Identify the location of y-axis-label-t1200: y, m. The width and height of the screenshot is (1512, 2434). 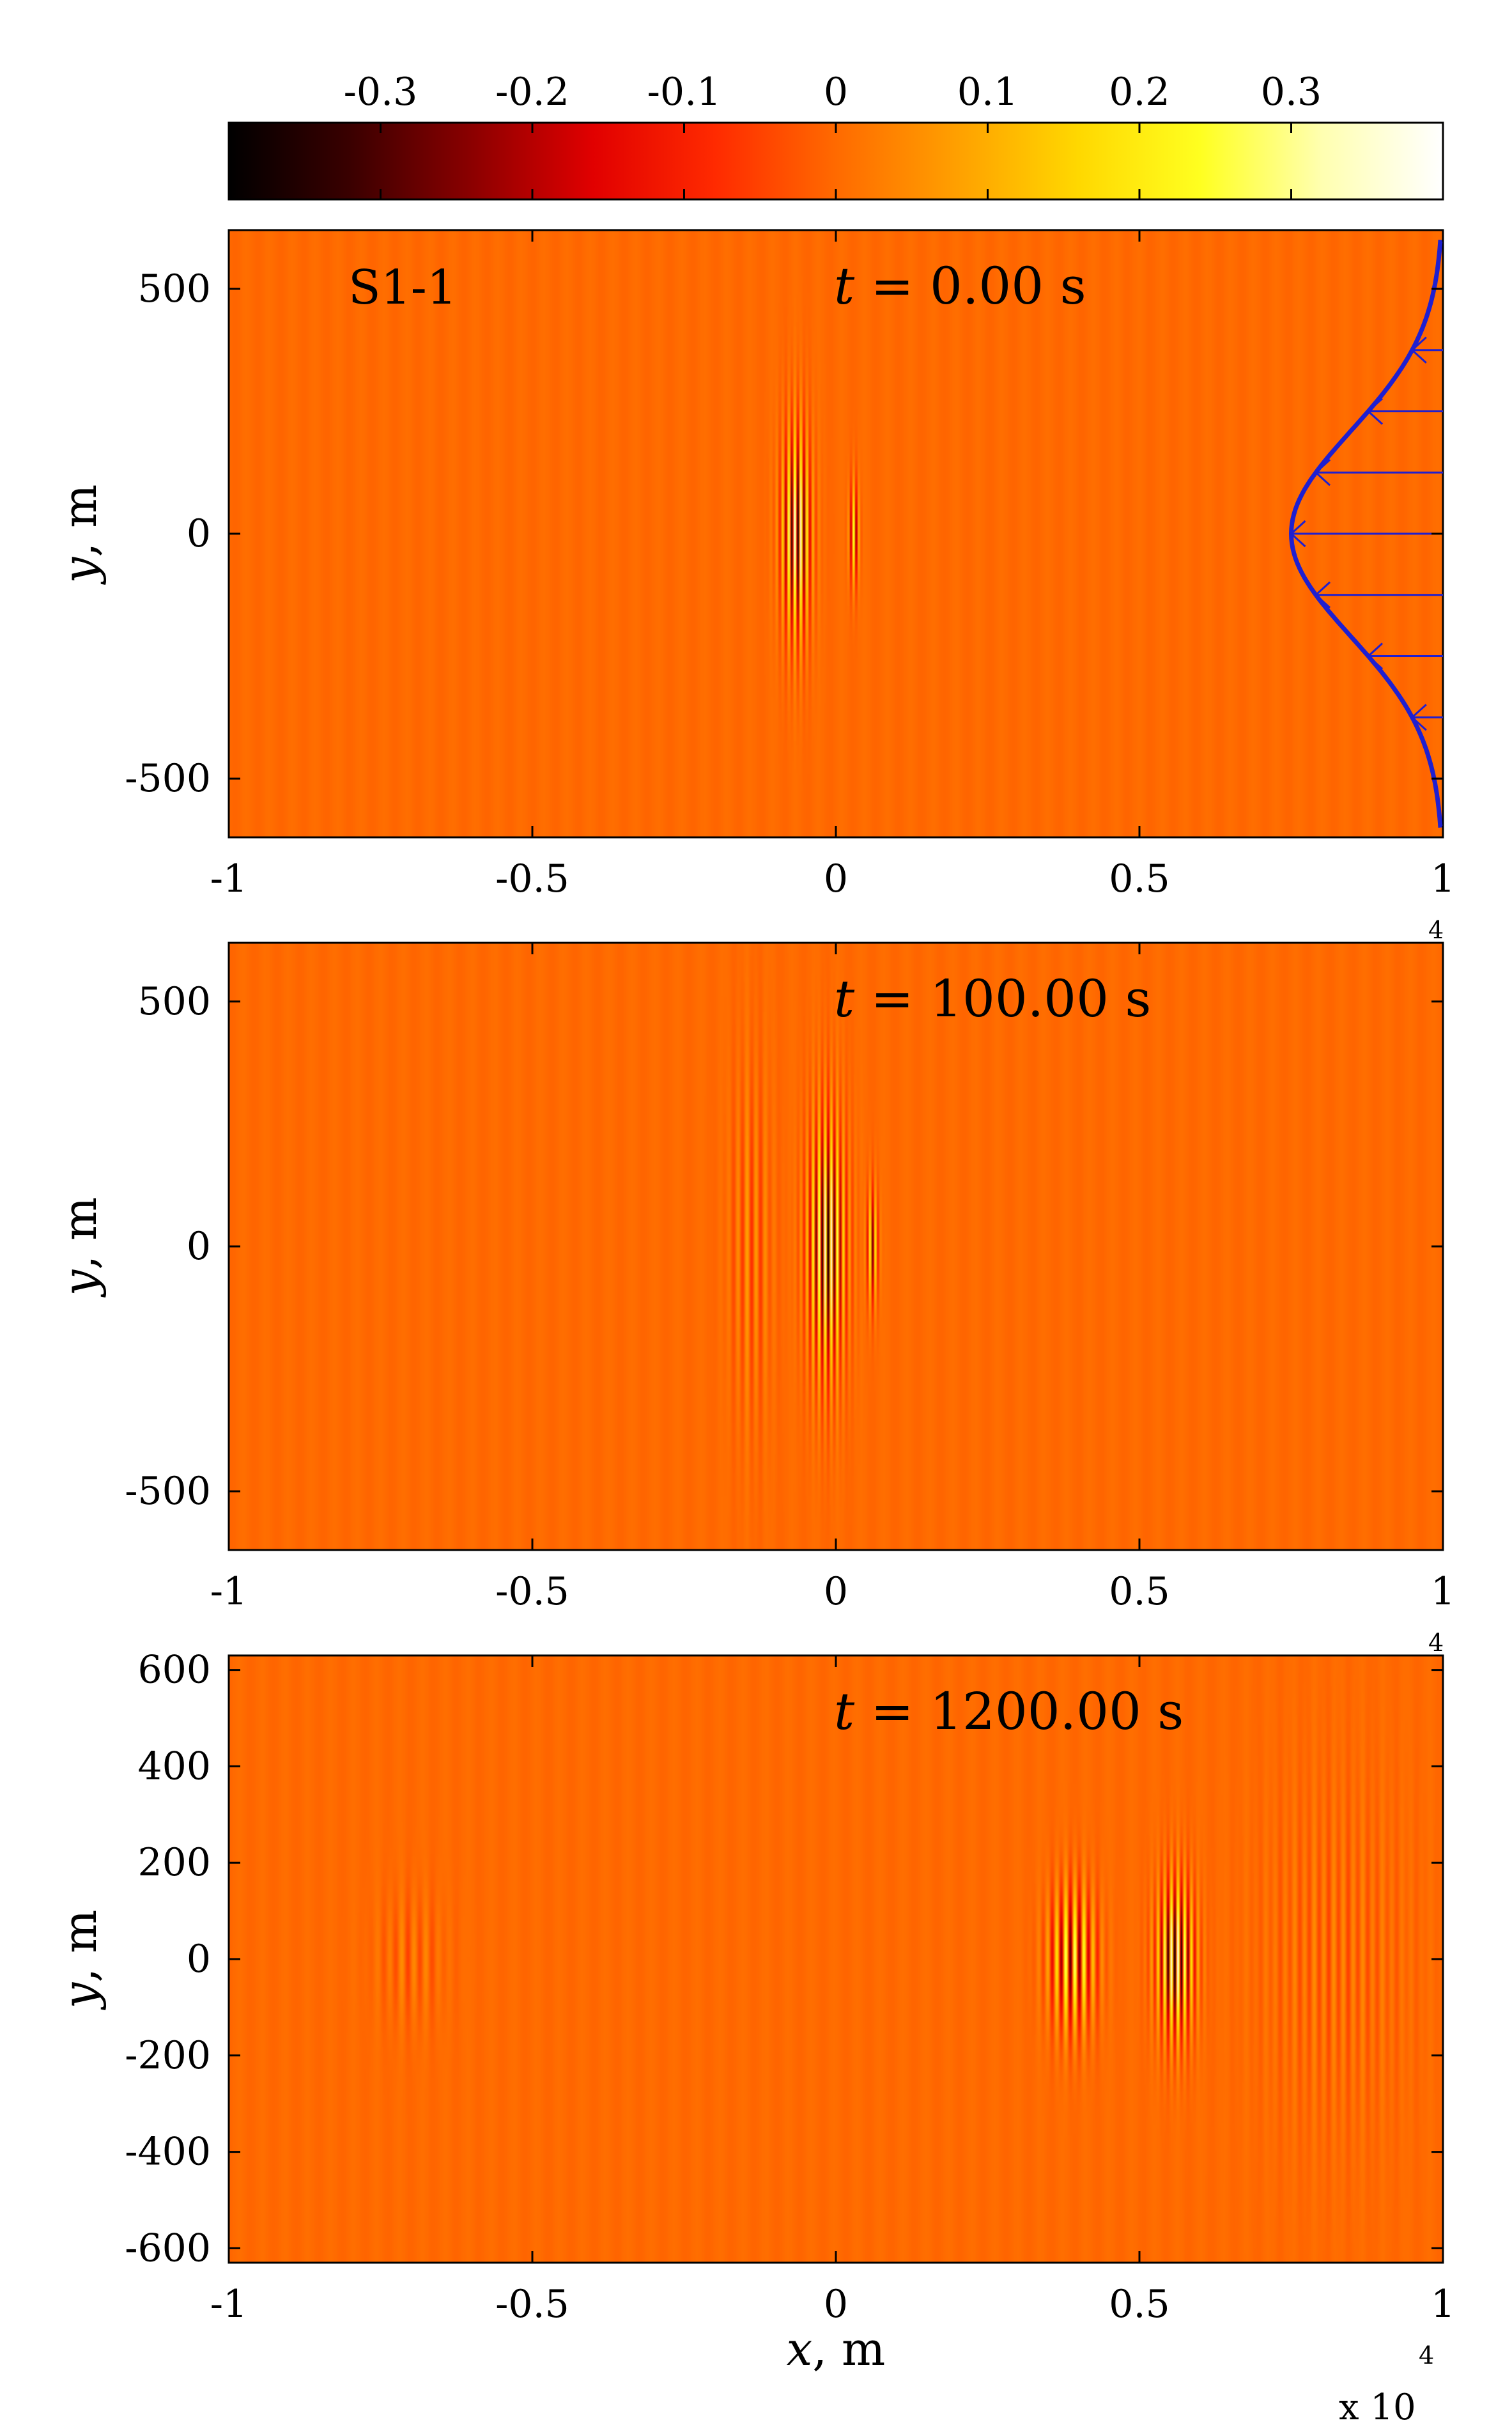
(80, 1960).